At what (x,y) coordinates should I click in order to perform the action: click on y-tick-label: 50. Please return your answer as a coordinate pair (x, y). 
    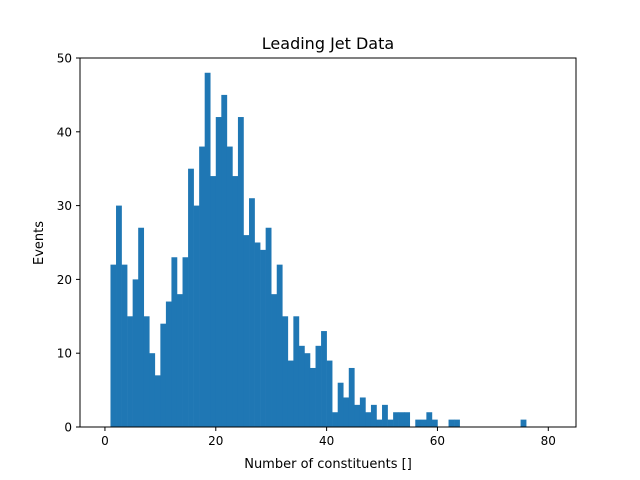
    Looking at the image, I should click on (64, 59).